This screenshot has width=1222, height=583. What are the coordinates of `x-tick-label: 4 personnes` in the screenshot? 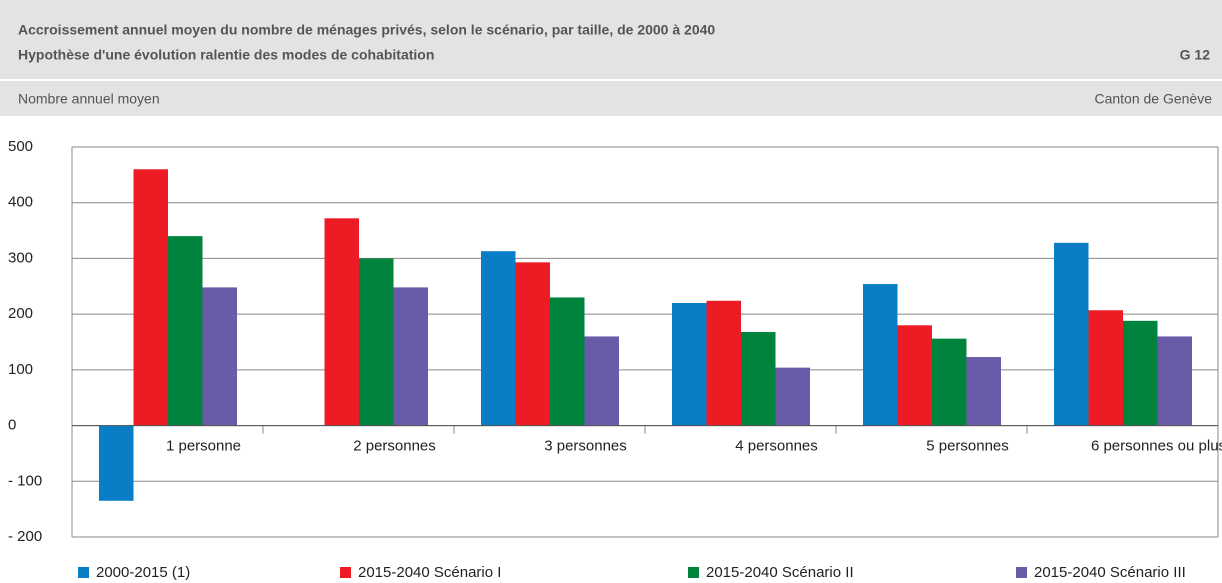 It's located at (776, 446).